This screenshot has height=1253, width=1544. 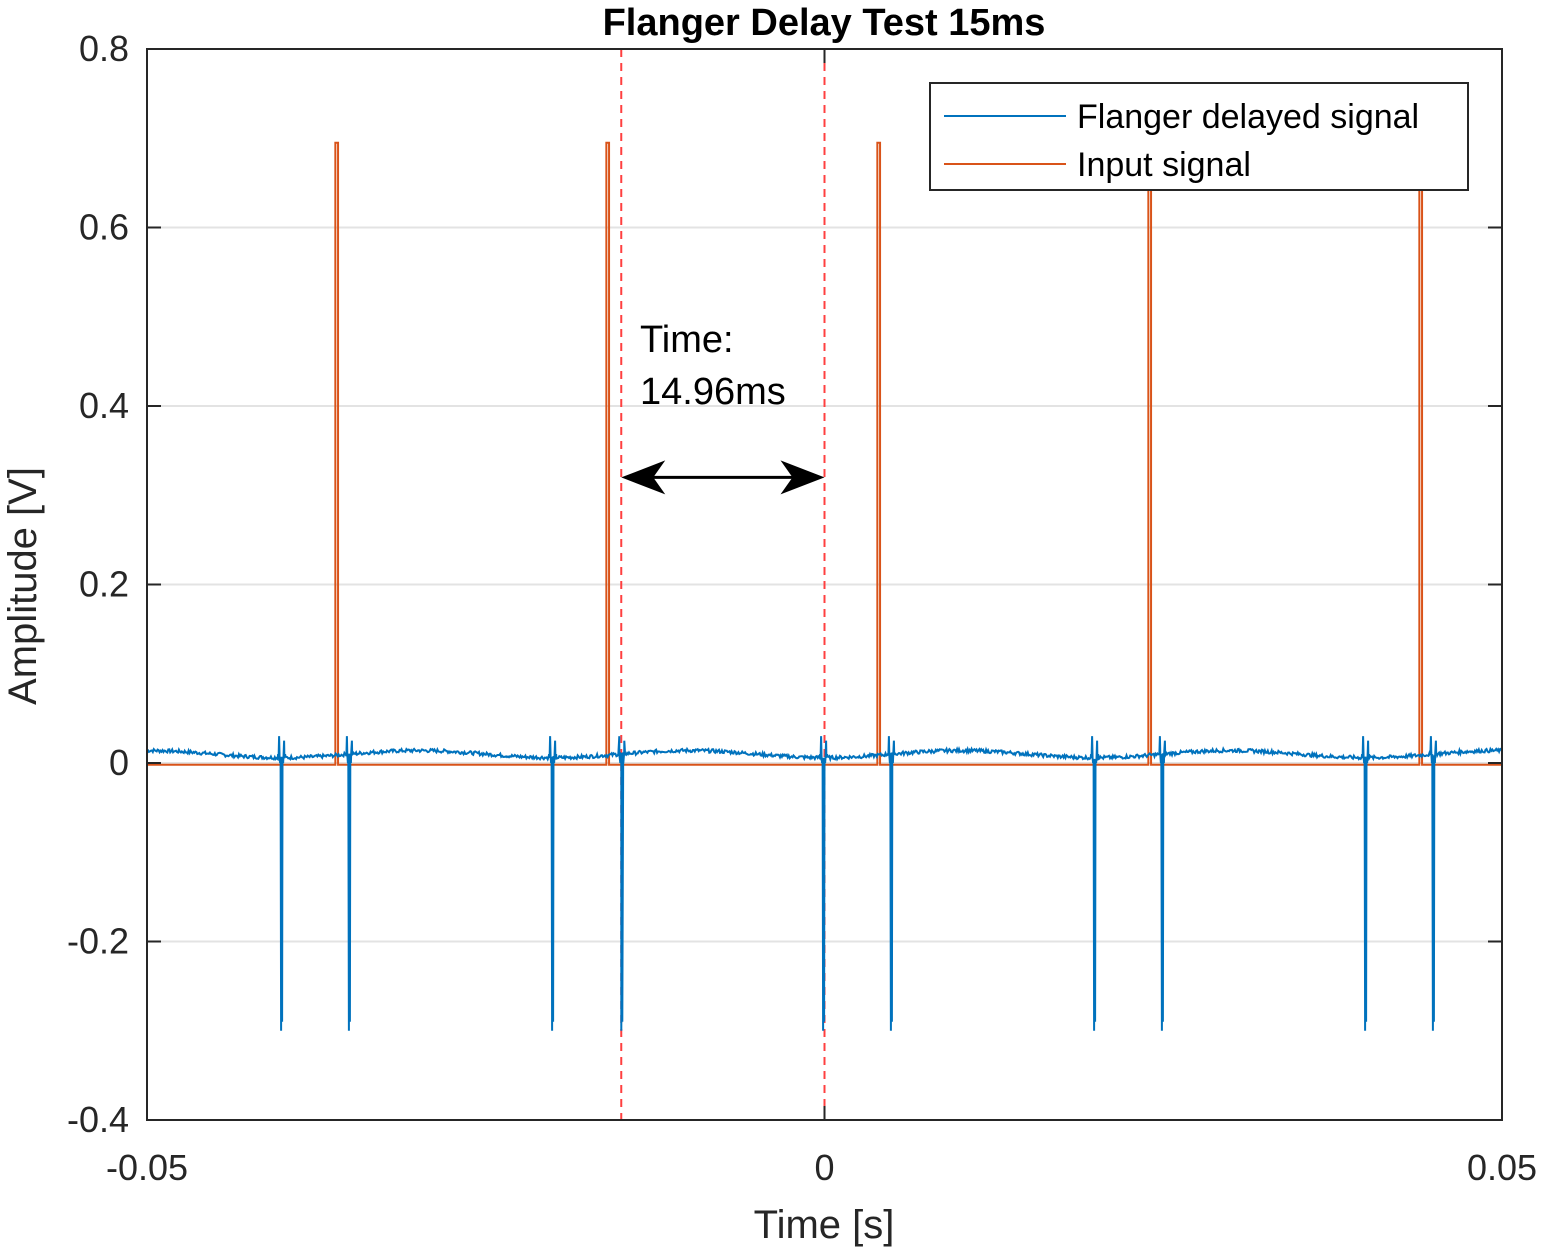 What do you see at coordinates (104, 584) in the screenshot?
I see `y-tick-label: 0.2` at bounding box center [104, 584].